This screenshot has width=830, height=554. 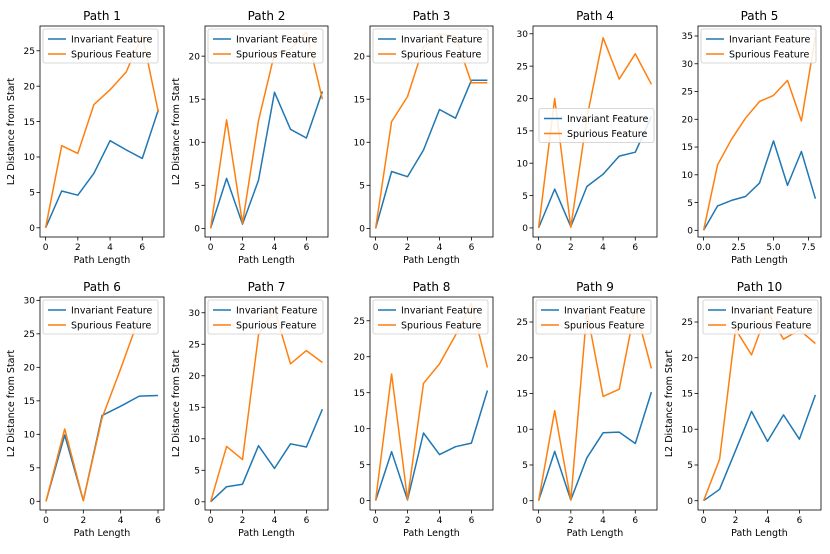 What do you see at coordinates (432, 287) in the screenshot?
I see `chart-title: Path 8` at bounding box center [432, 287].